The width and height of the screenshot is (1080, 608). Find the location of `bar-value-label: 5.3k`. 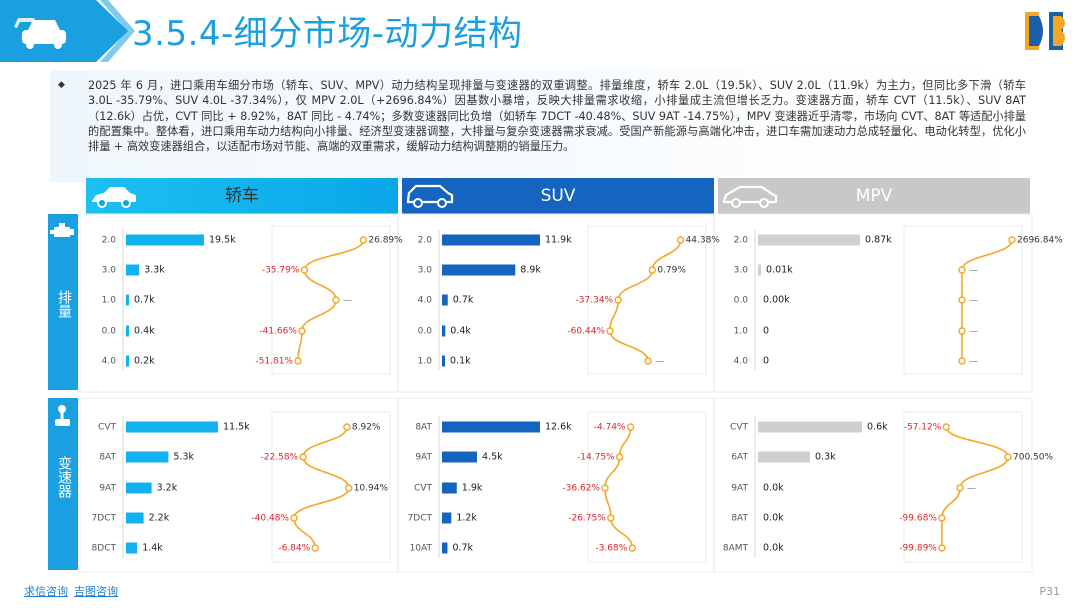

bar-value-label: 5.3k is located at coordinates (183, 457).